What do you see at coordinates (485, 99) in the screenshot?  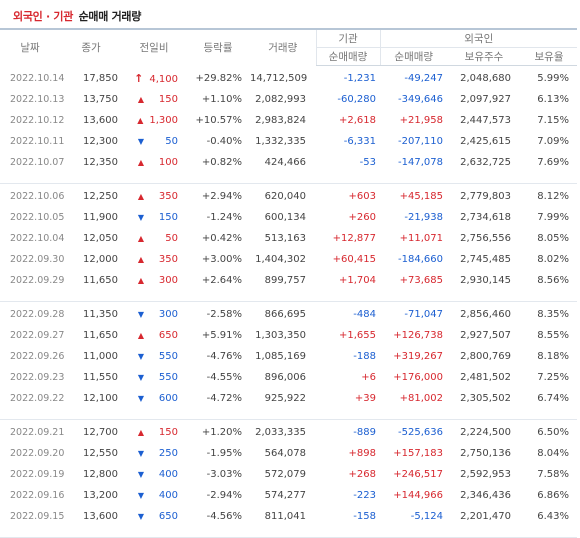 I see `cell-foreign-holdings: 2,097,927` at bounding box center [485, 99].